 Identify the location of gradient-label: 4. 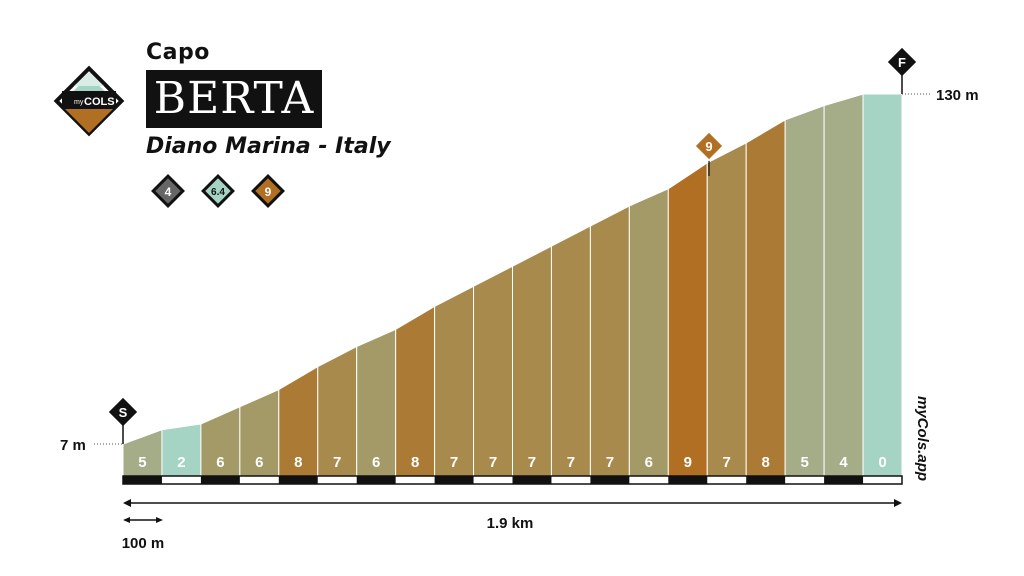
(843, 462).